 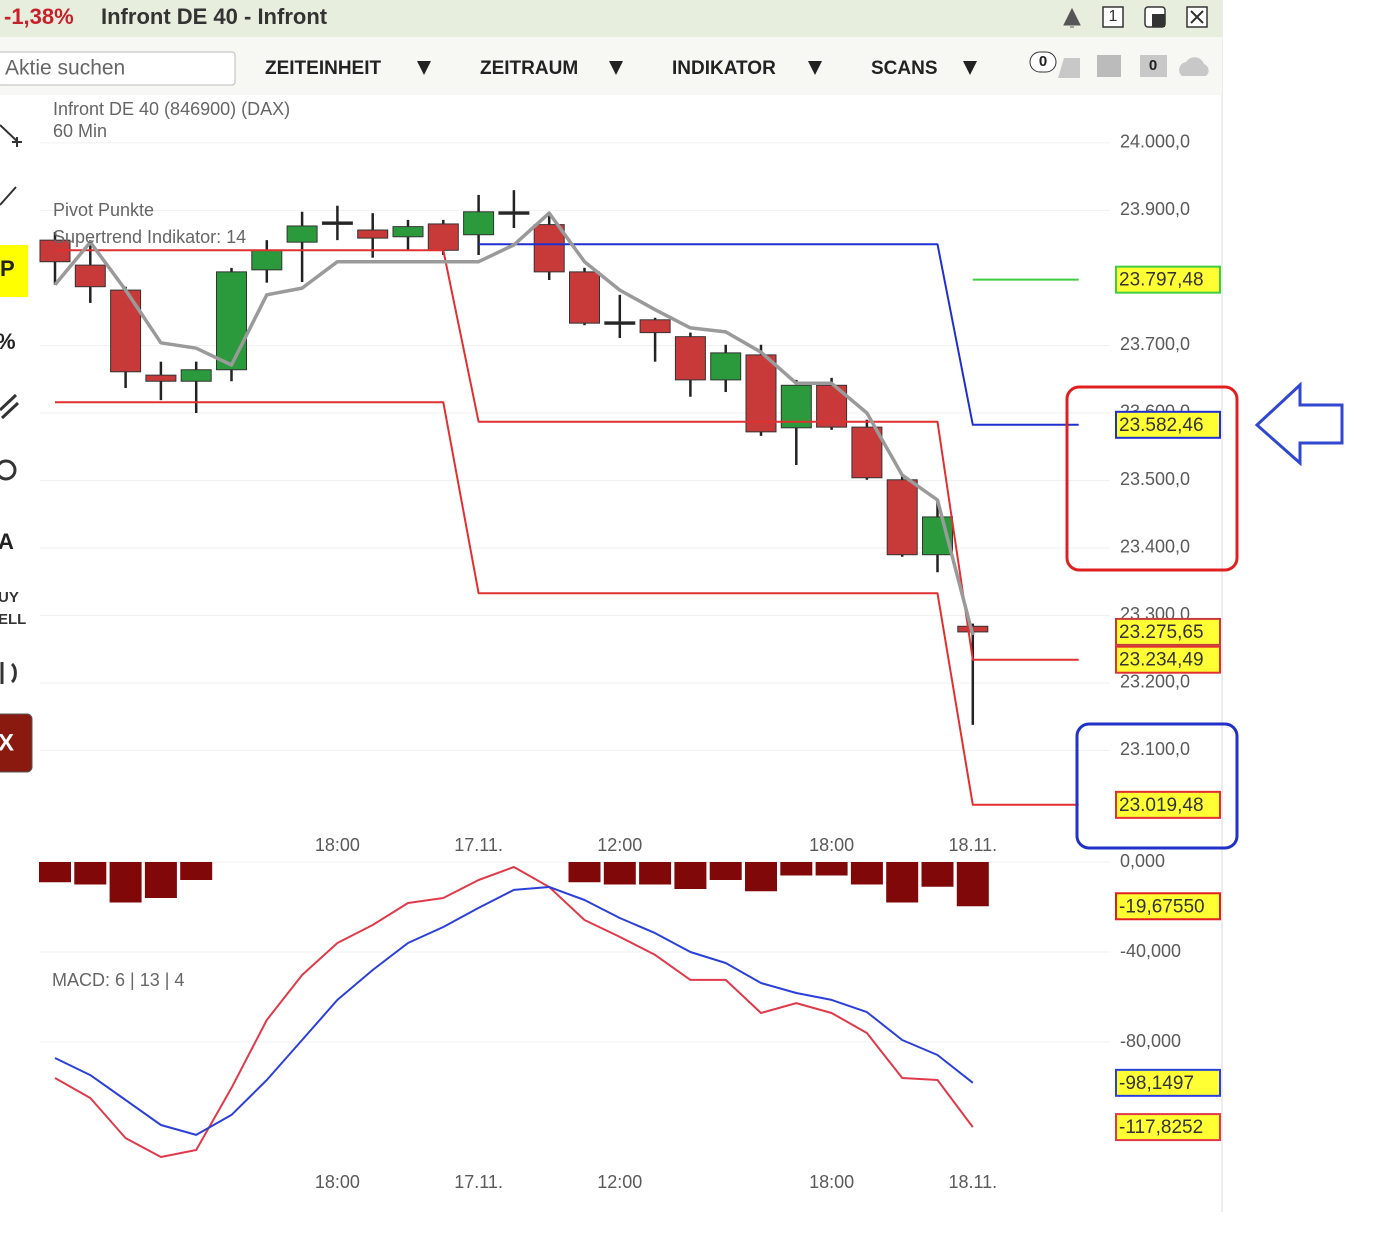 I want to click on channel-tool, so click(x=10, y=406).